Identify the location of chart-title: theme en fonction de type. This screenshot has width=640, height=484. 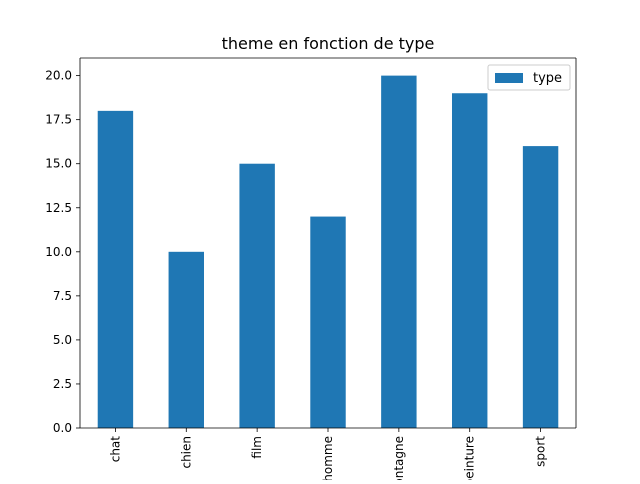
(328, 43).